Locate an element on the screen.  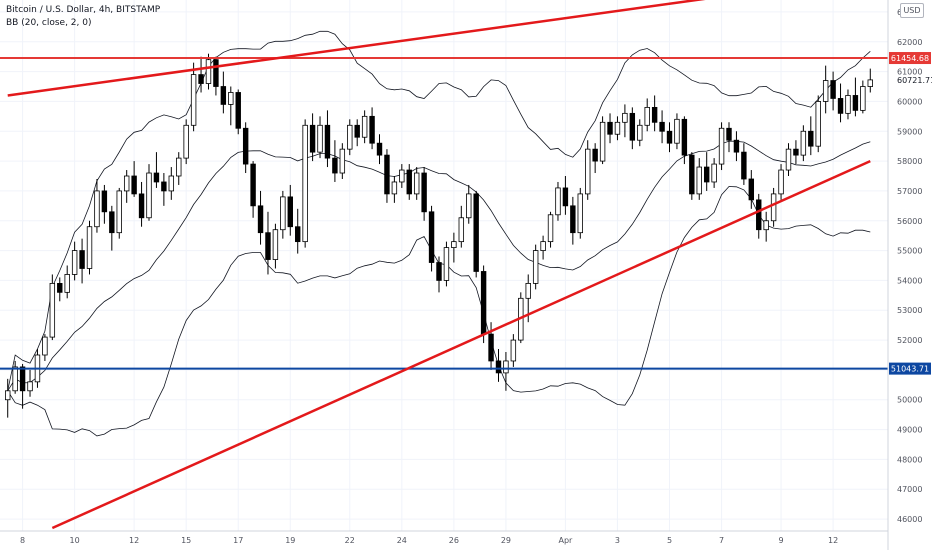
chart-title: Bitcoin / U.S. Dollar, 4h, BITSTAMP is located at coordinates (83, 10).